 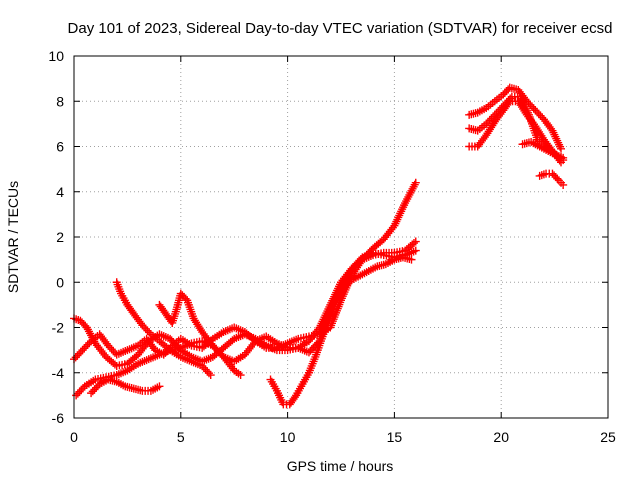 What do you see at coordinates (608, 437) in the screenshot?
I see `x-tick-label: 25` at bounding box center [608, 437].